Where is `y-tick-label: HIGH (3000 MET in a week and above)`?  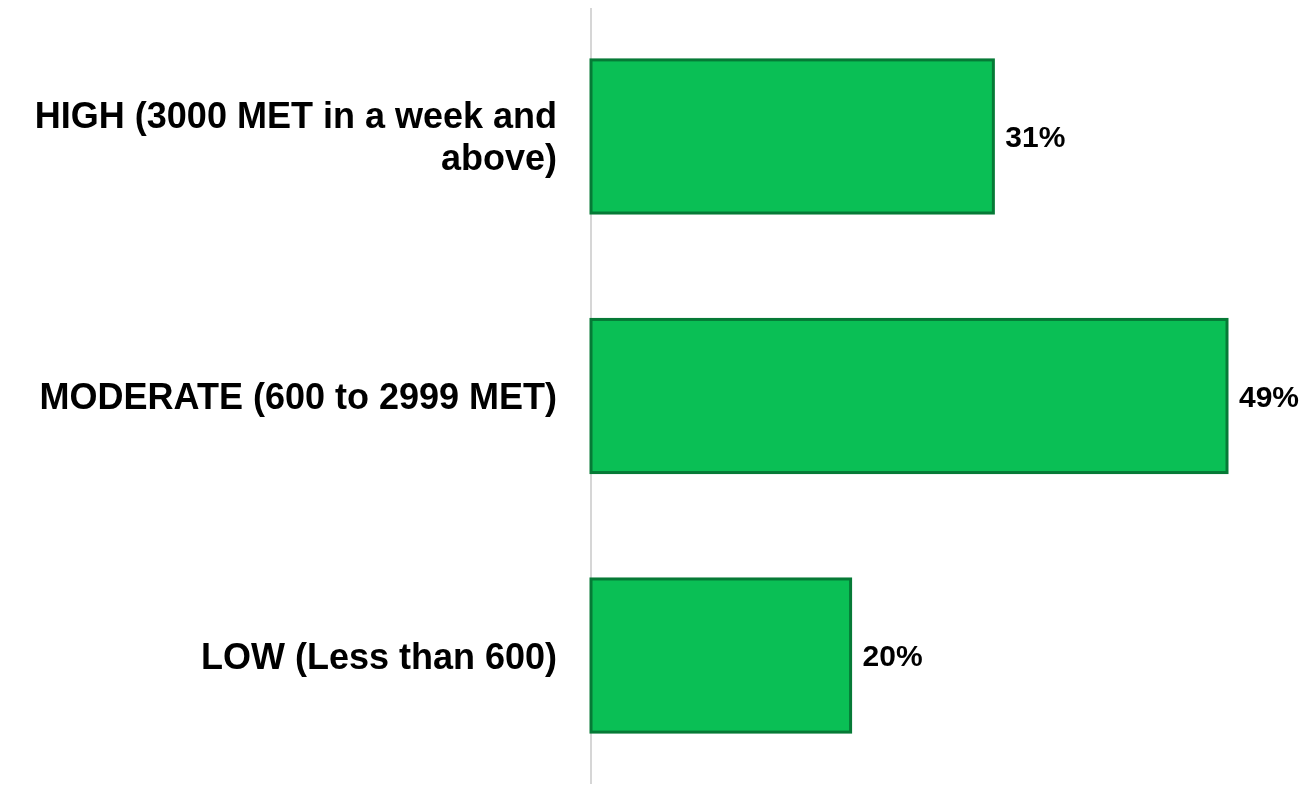 y-tick-label: HIGH (3000 MET in a week and above) is located at coordinates (295, 136).